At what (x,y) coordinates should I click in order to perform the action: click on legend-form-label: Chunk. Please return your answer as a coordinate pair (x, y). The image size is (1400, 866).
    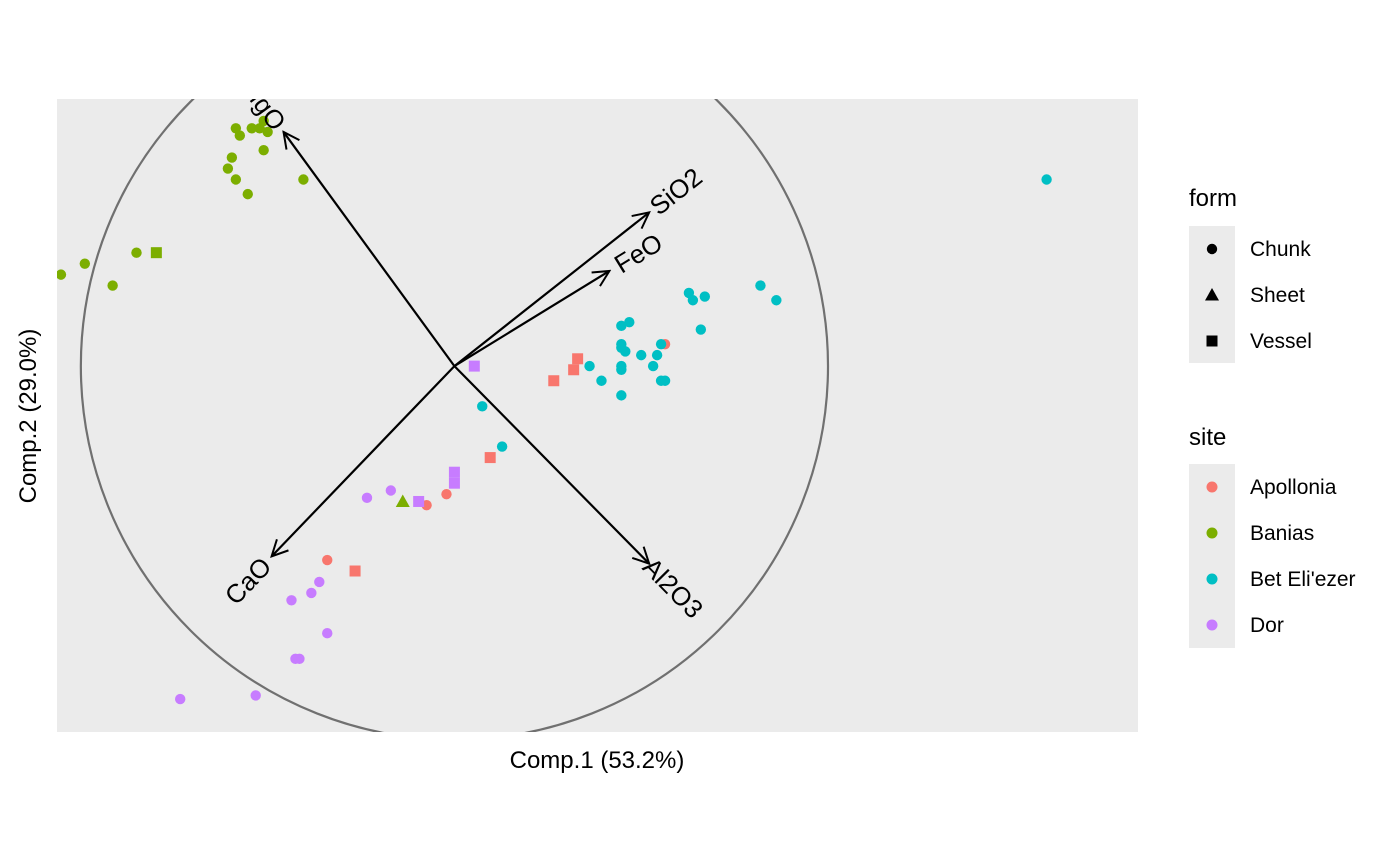
    Looking at the image, I should click on (1280, 249).